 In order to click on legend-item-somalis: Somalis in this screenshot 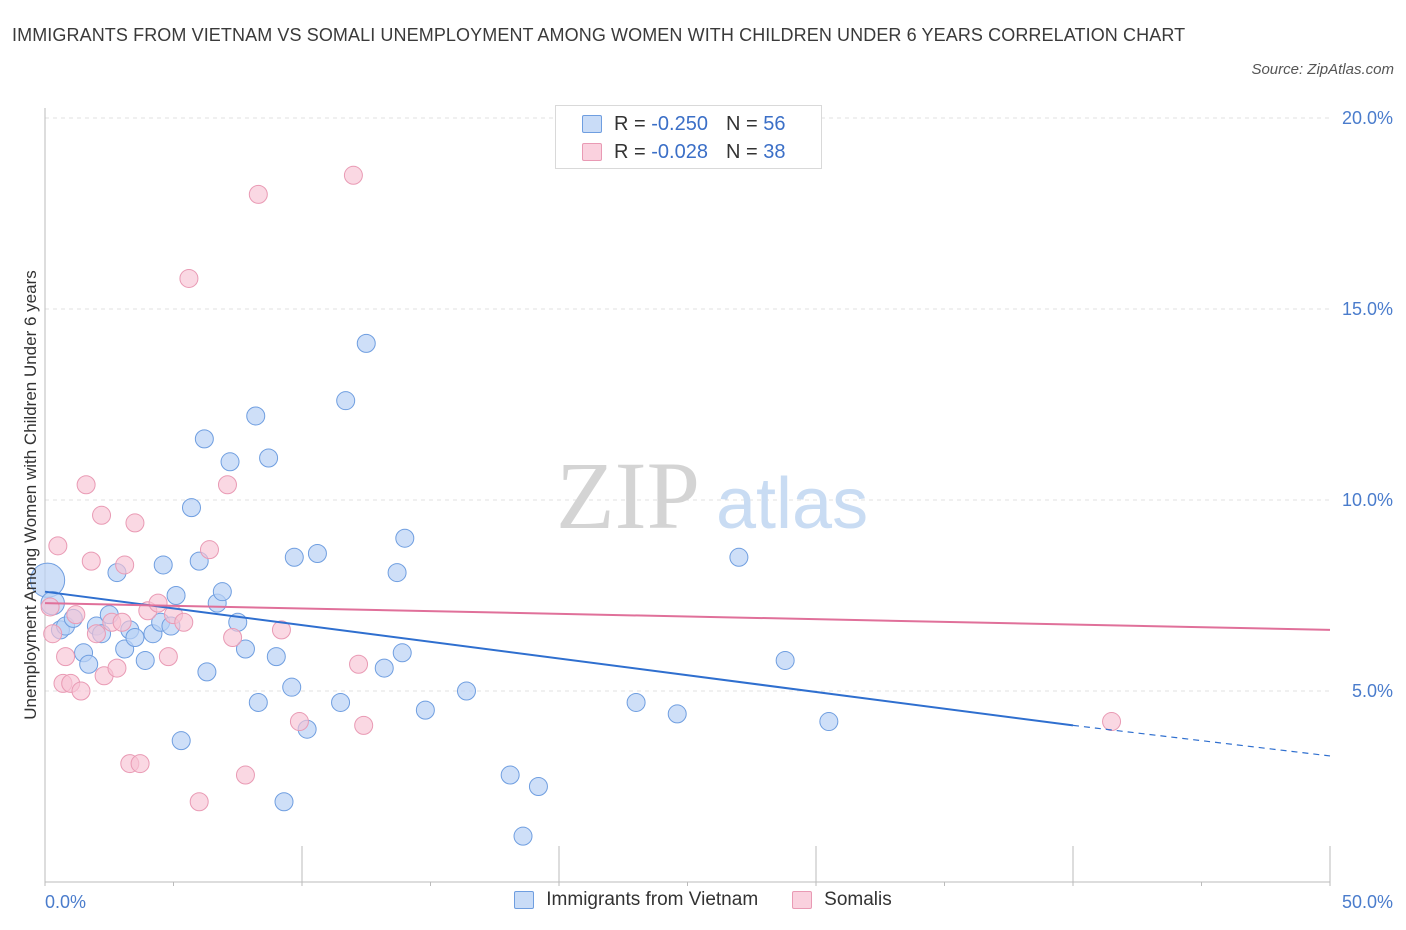, I will do `click(842, 900)`.